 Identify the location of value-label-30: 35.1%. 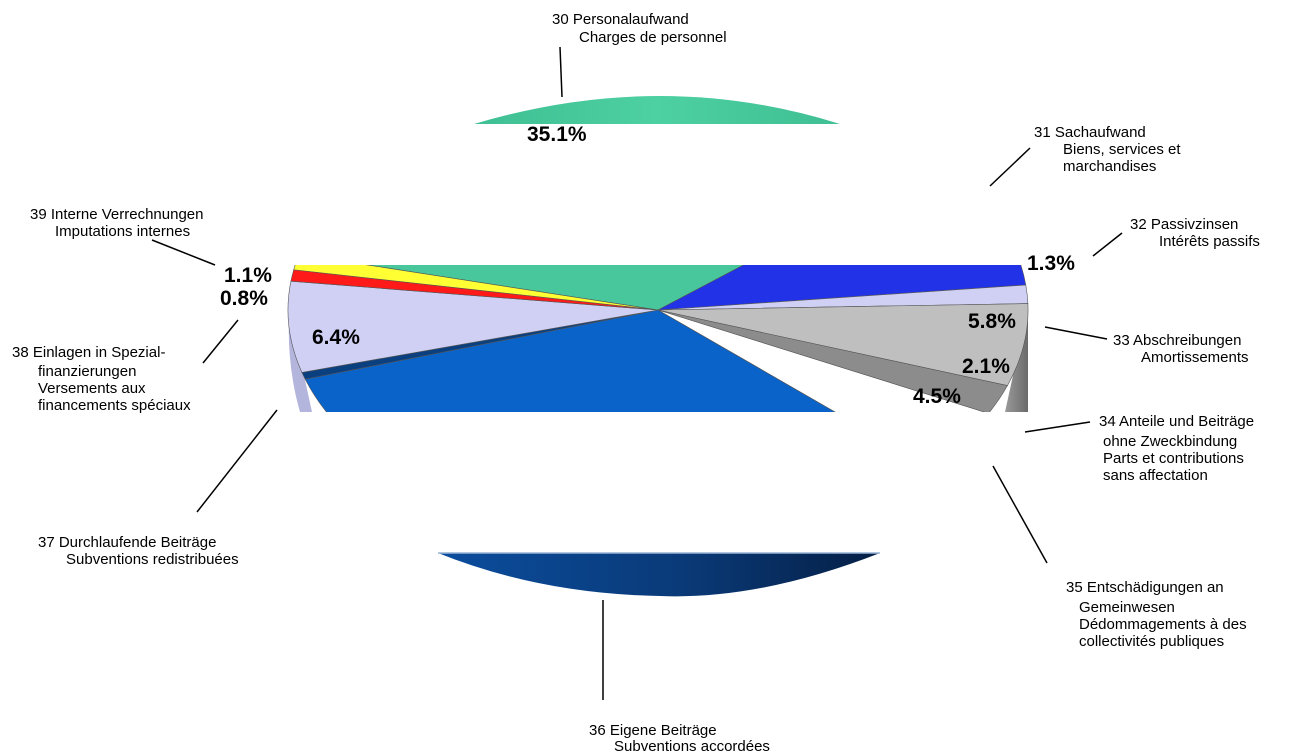
(557, 134).